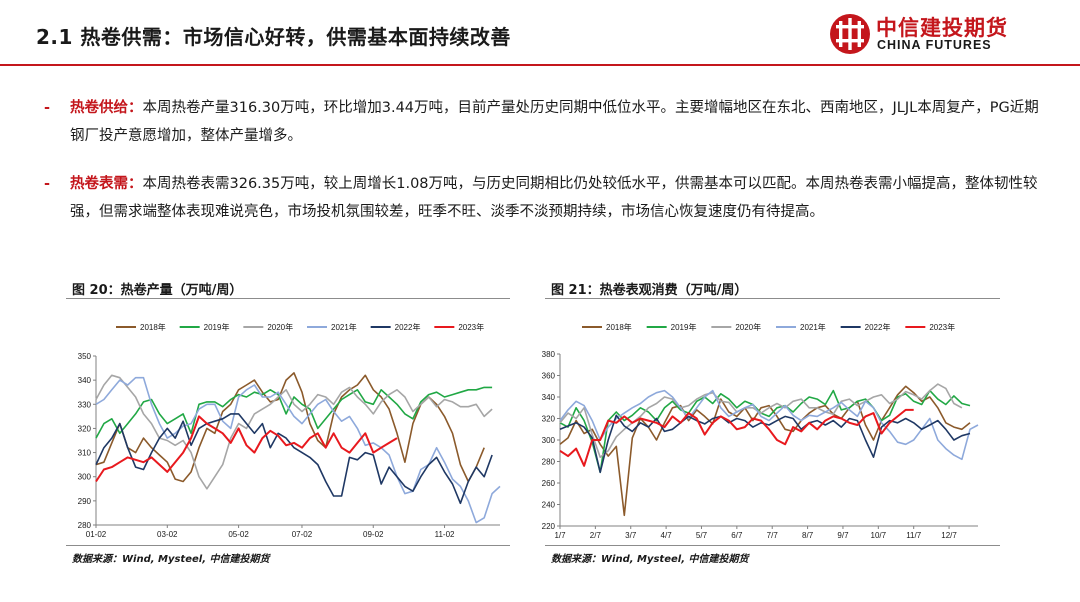  What do you see at coordinates (96, 534) in the screenshot?
I see `x-tick-label: 01-02` at bounding box center [96, 534].